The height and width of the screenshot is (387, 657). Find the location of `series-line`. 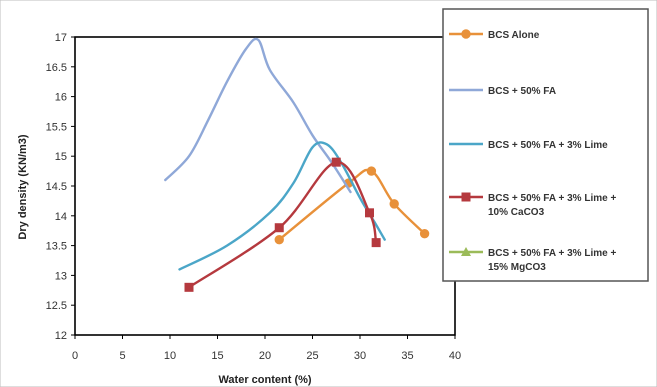

series-line is located at coordinates (282, 225).